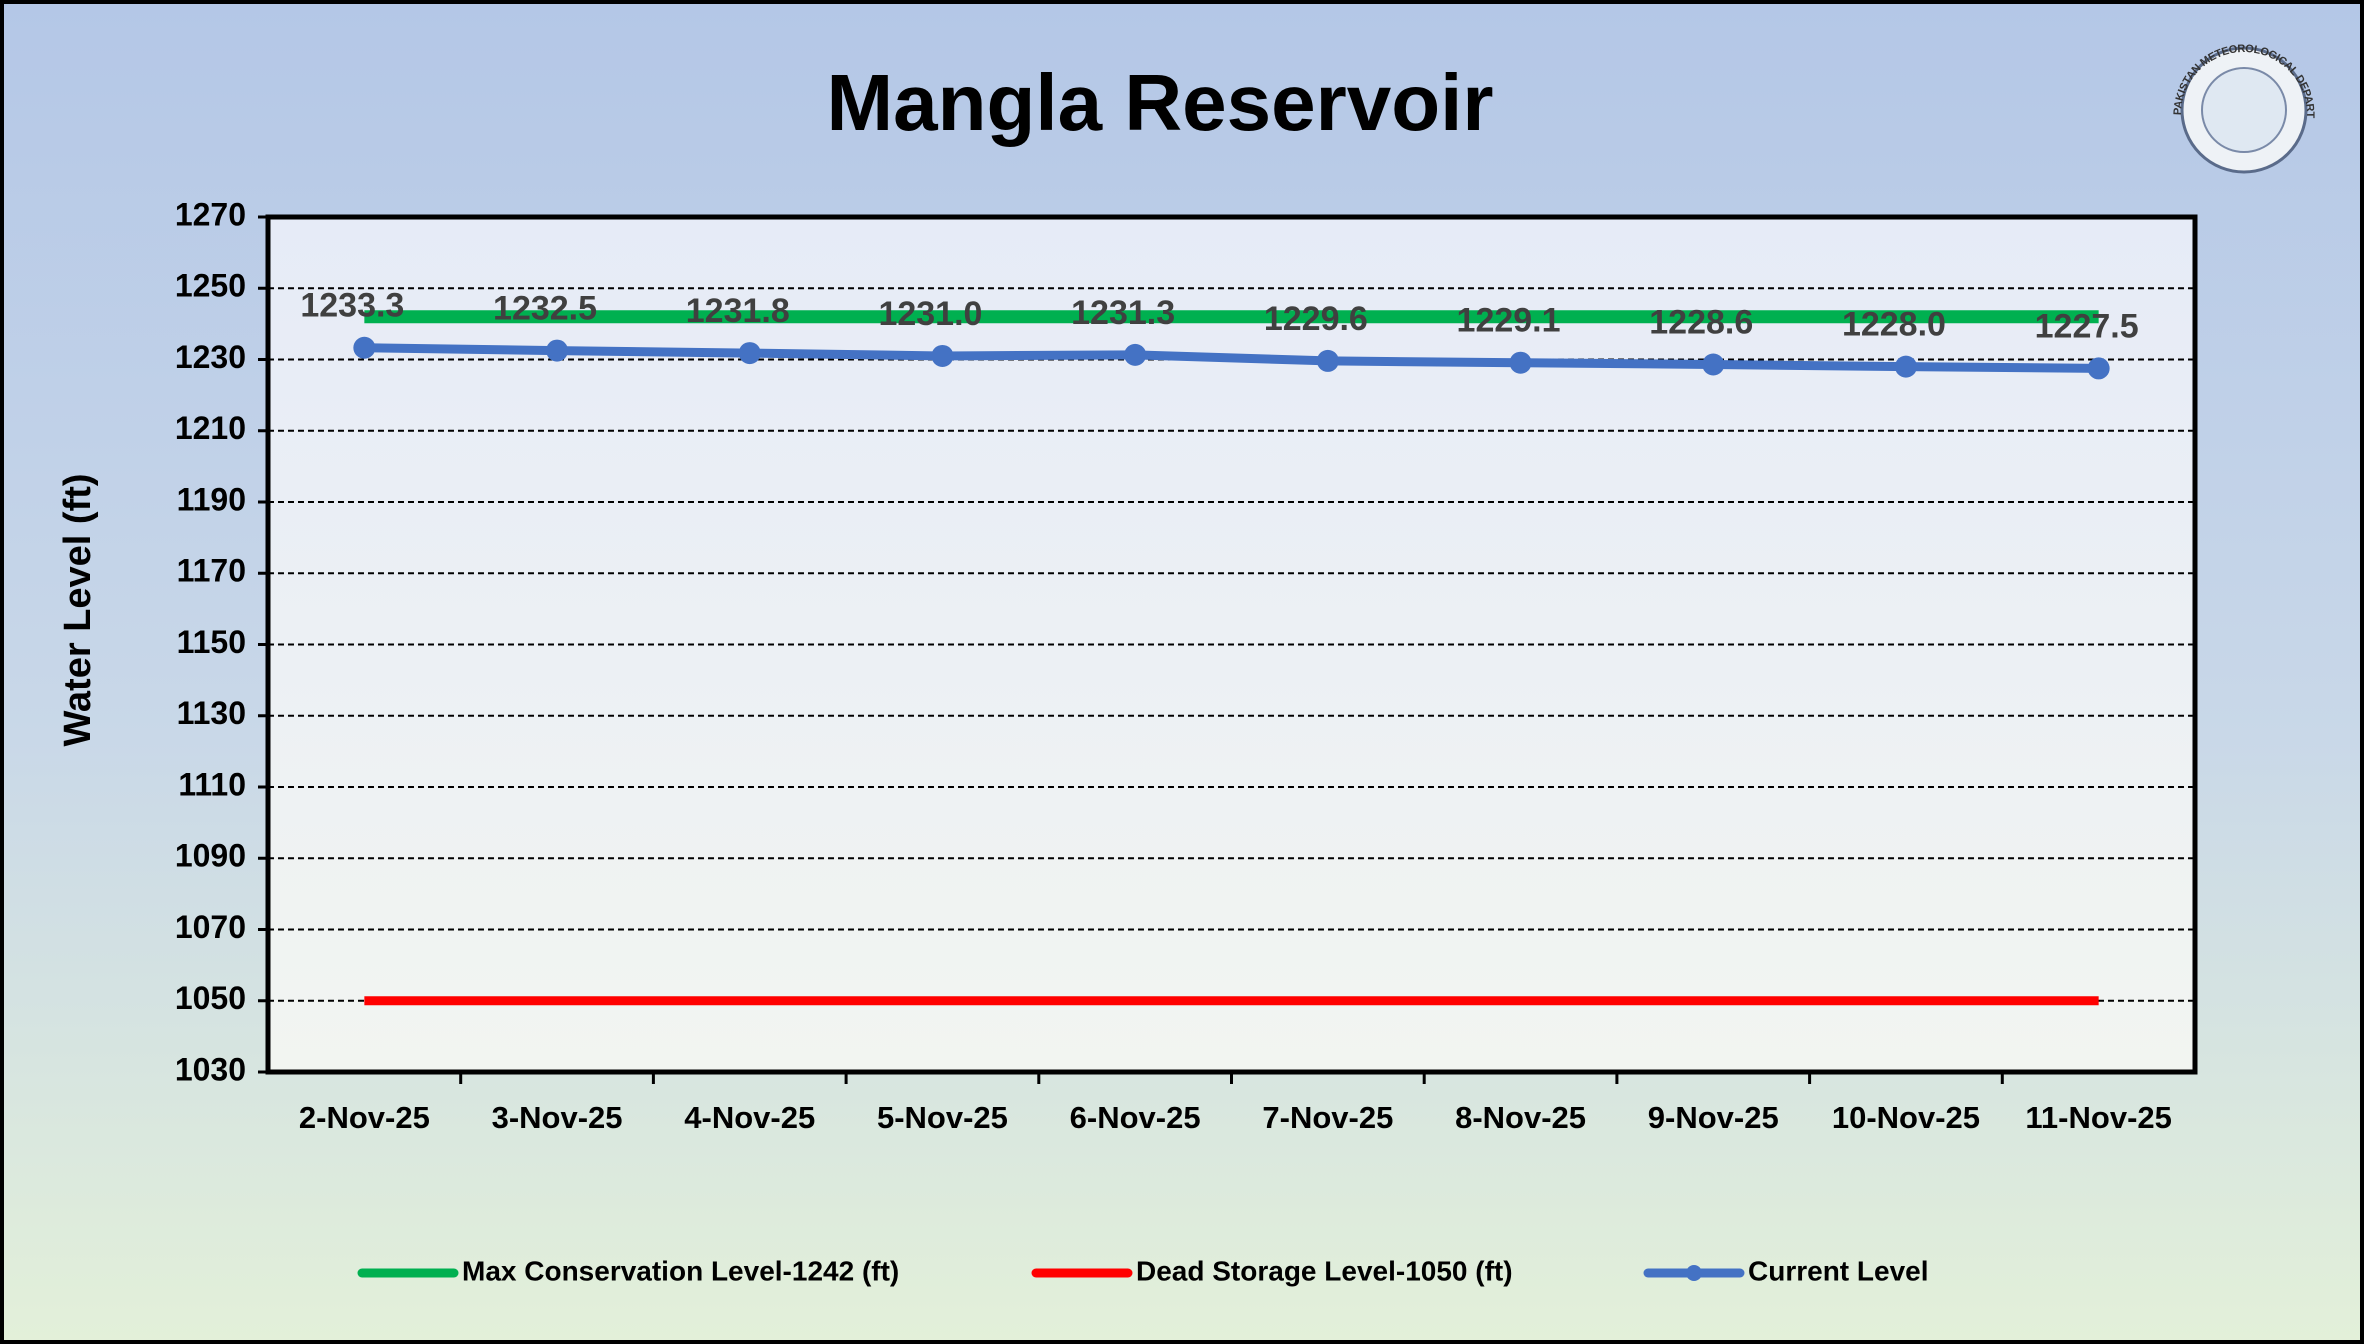 The image size is (2364, 1344). What do you see at coordinates (680, 1270) in the screenshot?
I see `legend-label: Max Conservation Level-1242 (ft)` at bounding box center [680, 1270].